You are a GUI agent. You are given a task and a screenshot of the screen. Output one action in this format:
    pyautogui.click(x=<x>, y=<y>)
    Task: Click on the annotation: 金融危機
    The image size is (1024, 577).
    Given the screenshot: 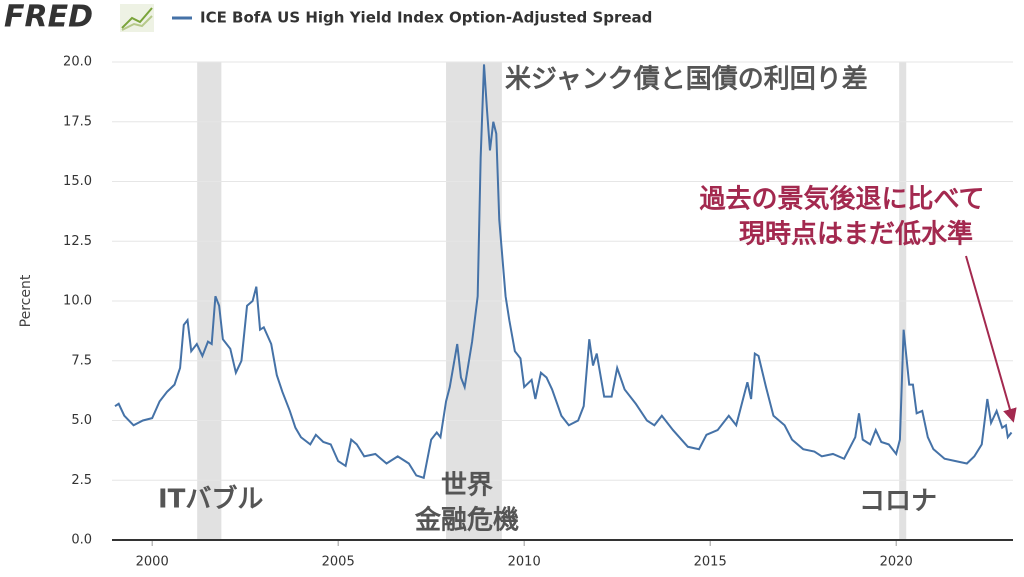 What is the action you would take?
    pyautogui.click(x=466, y=520)
    